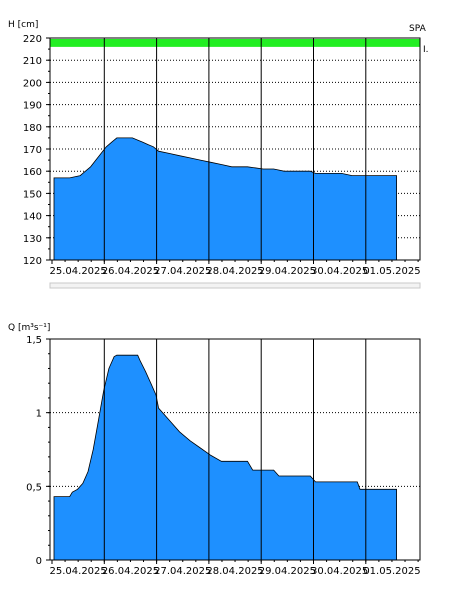 The image size is (450, 600). I want to click on ytick-label: 200, so click(32, 83).